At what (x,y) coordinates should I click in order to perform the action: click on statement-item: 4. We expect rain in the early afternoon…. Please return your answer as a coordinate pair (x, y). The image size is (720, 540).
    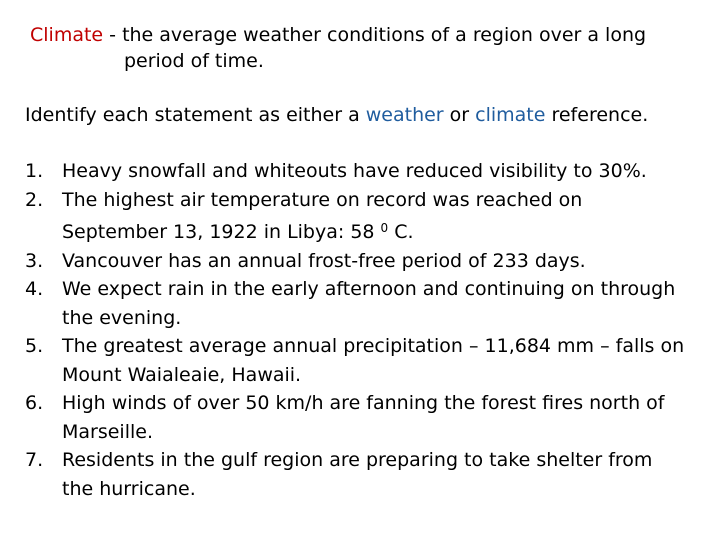
    Looking at the image, I should click on (365, 303).